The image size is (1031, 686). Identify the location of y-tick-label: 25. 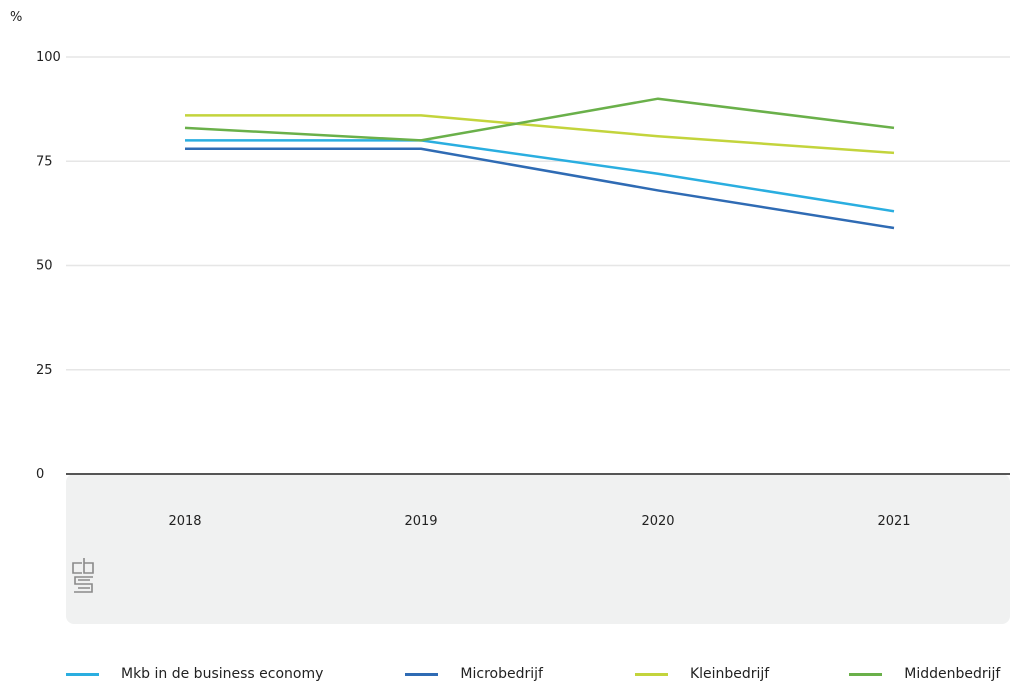
(44, 370).